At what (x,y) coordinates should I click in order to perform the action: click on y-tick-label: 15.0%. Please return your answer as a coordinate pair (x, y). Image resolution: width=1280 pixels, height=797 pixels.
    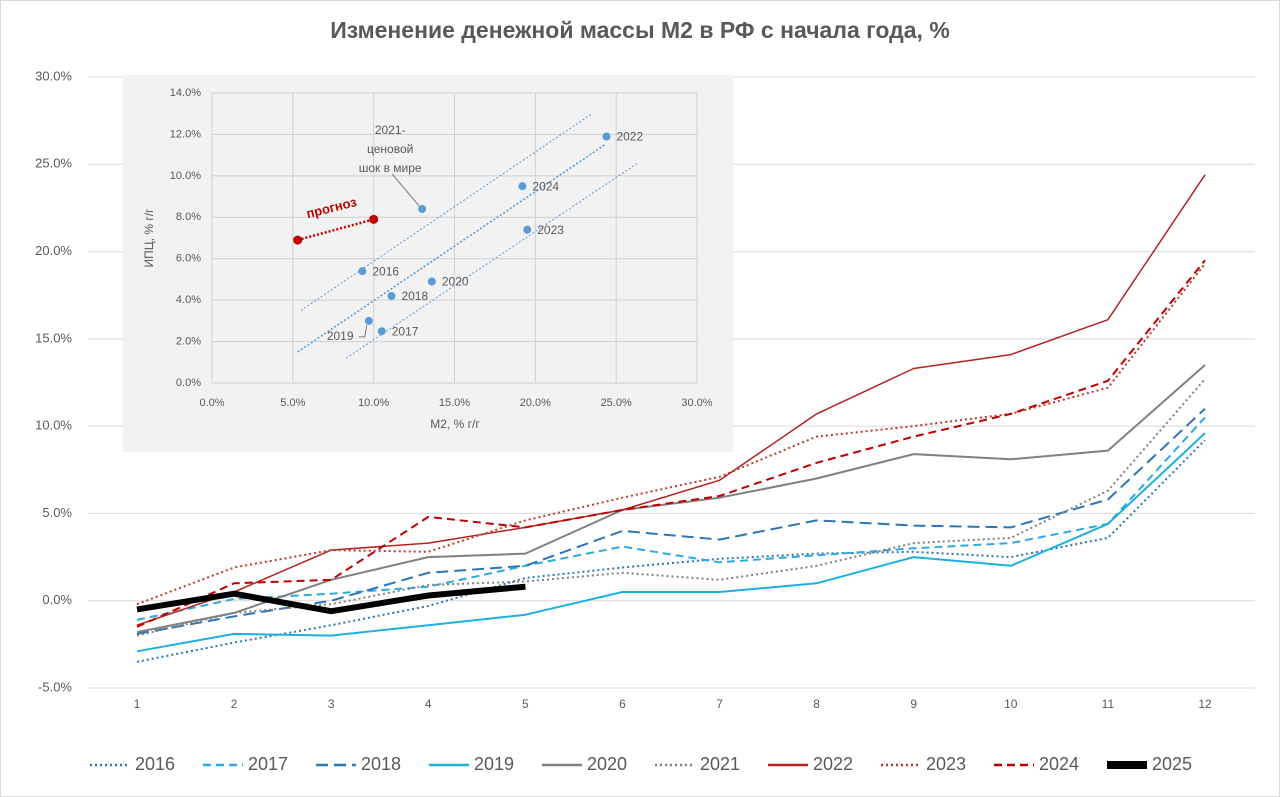
    Looking at the image, I should click on (53, 337).